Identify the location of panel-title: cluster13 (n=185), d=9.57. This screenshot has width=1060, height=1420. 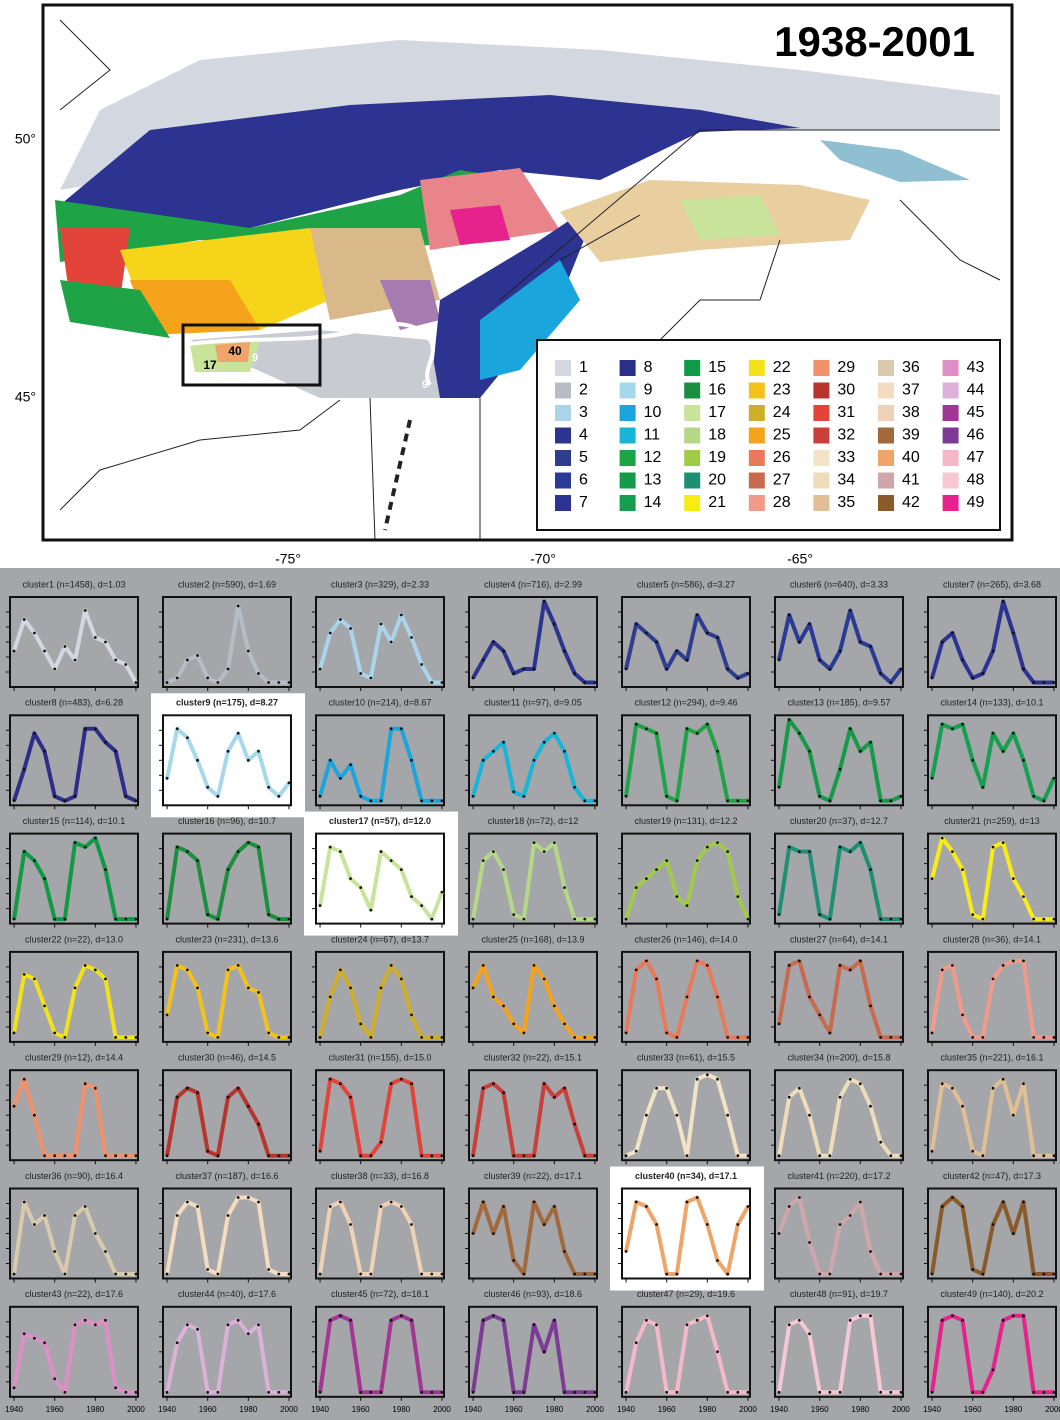
(838, 703).